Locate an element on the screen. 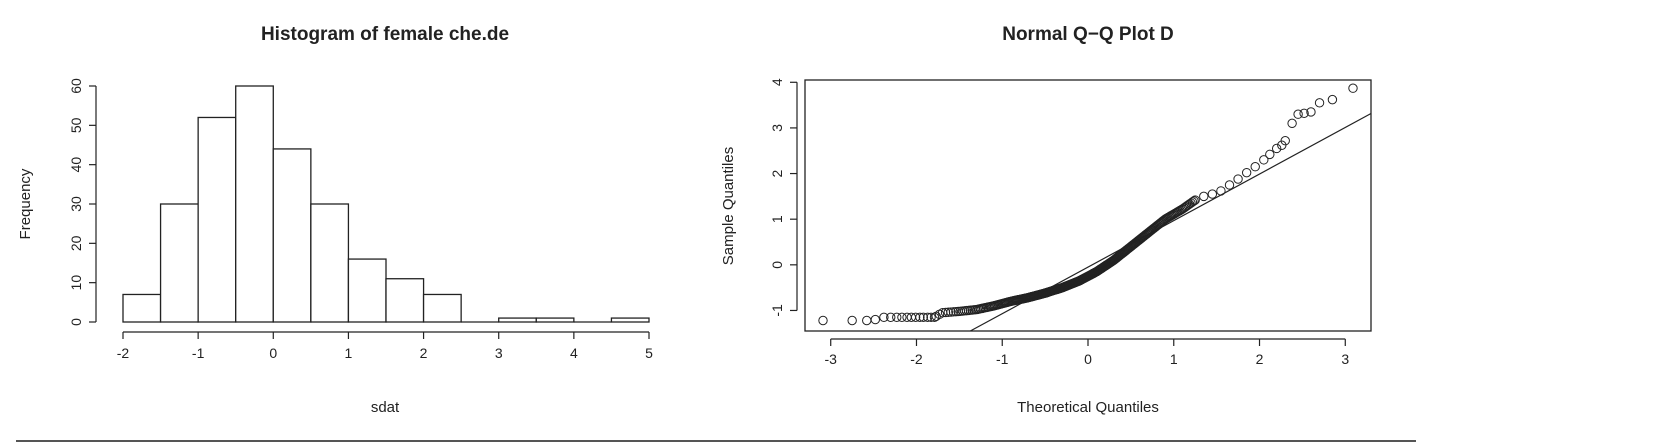 This screenshot has width=1662, height=444. histogram-y-label: Frequency is located at coordinates (25, 203).